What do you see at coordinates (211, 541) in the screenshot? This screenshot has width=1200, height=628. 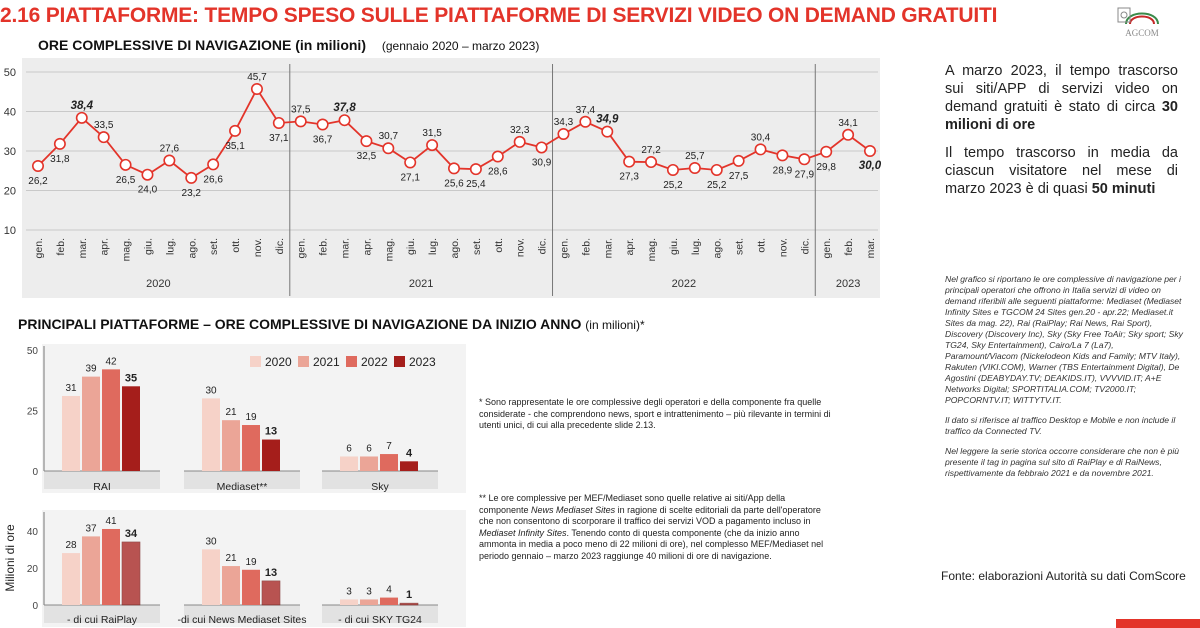 I see `bar-value-label: 30` at bounding box center [211, 541].